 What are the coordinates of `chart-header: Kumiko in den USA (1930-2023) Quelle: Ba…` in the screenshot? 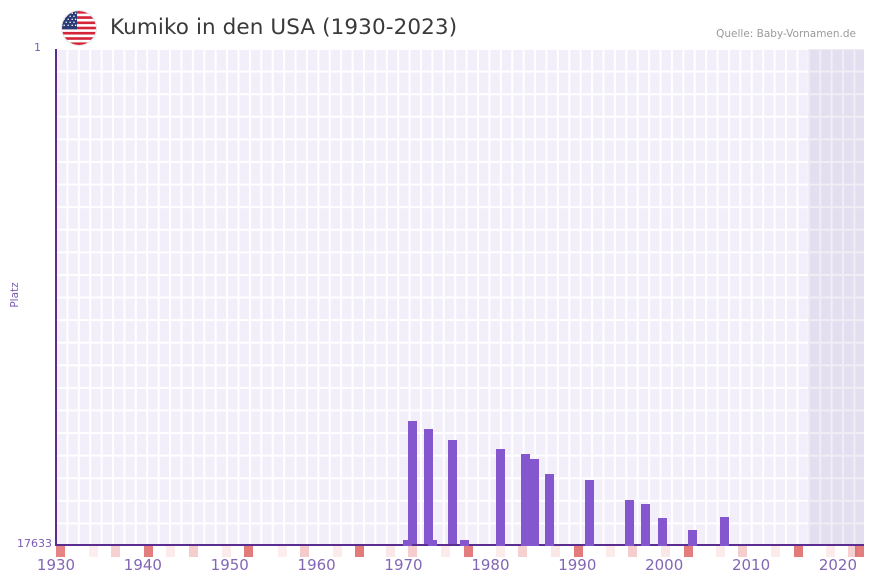 It's located at (436, 24).